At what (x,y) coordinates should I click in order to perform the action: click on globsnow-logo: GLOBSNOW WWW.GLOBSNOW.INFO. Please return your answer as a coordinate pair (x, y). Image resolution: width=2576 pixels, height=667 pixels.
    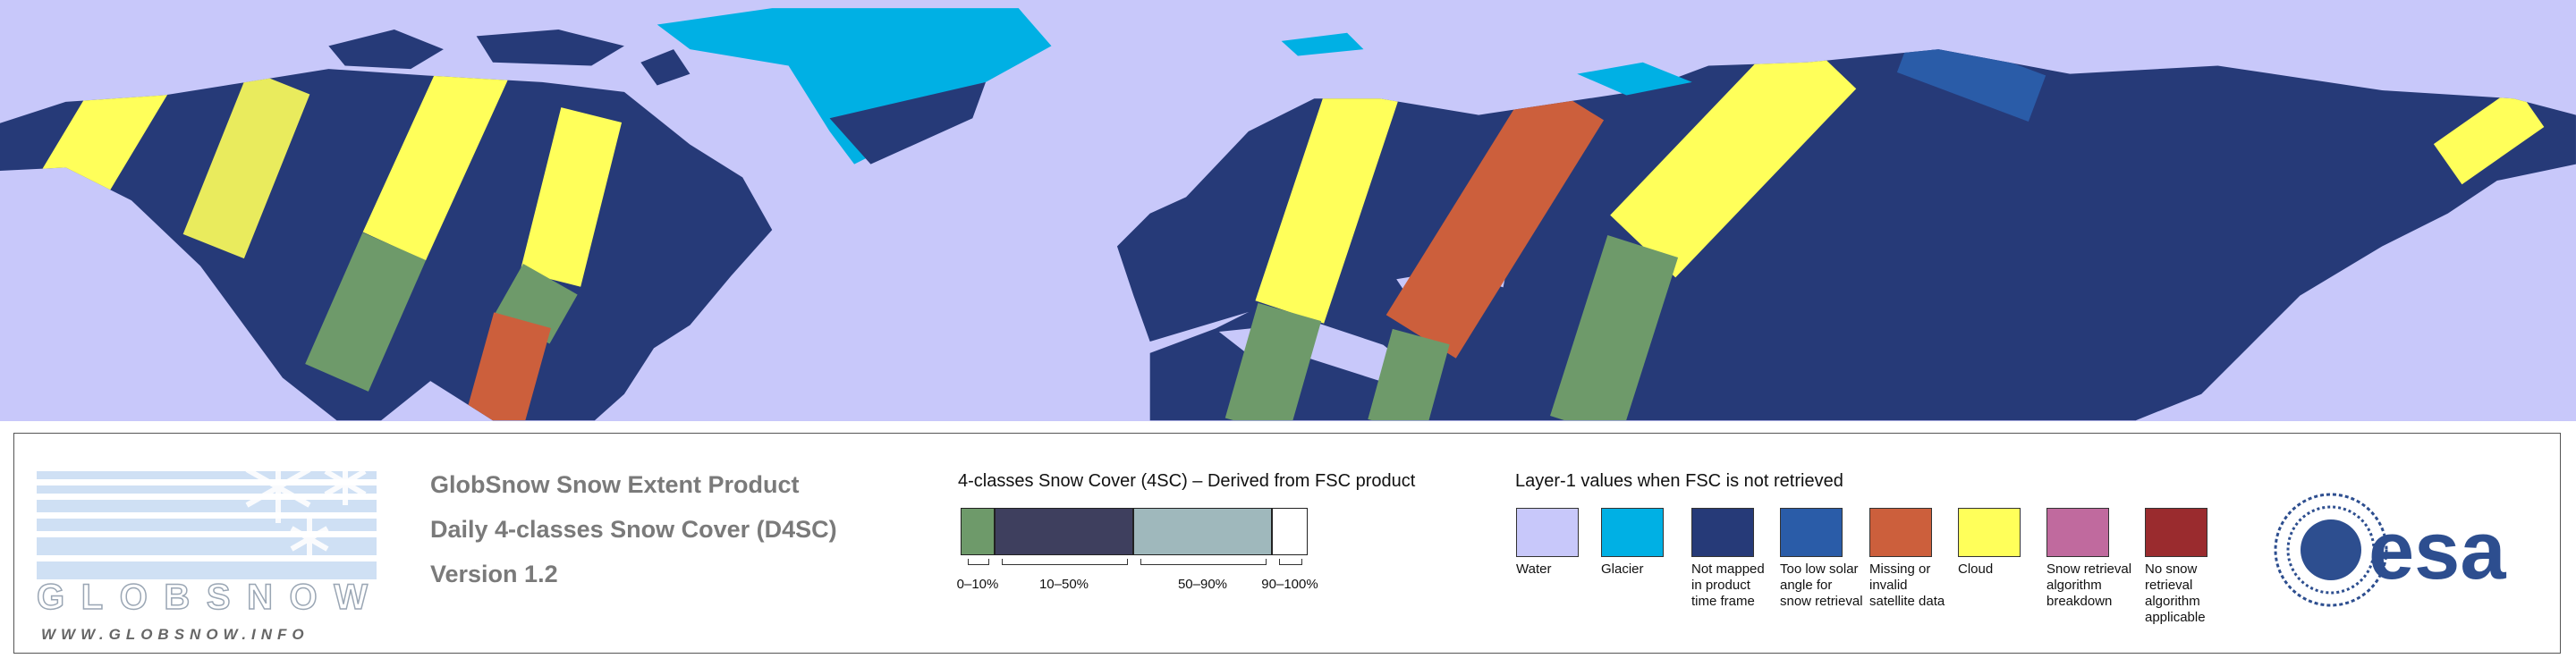
    Looking at the image, I should click on (206, 547).